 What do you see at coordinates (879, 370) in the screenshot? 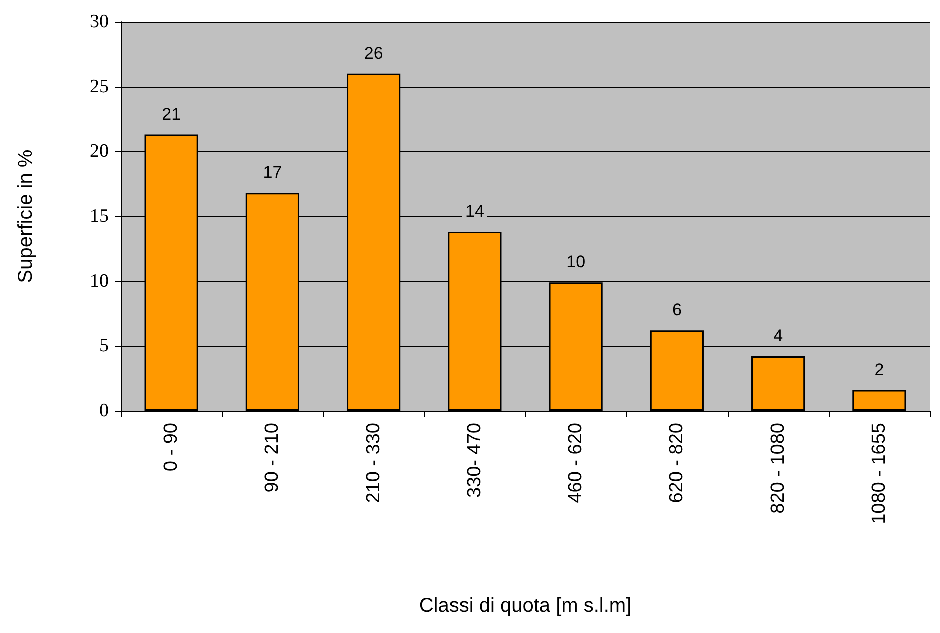
I see `data-label: 2` at bounding box center [879, 370].